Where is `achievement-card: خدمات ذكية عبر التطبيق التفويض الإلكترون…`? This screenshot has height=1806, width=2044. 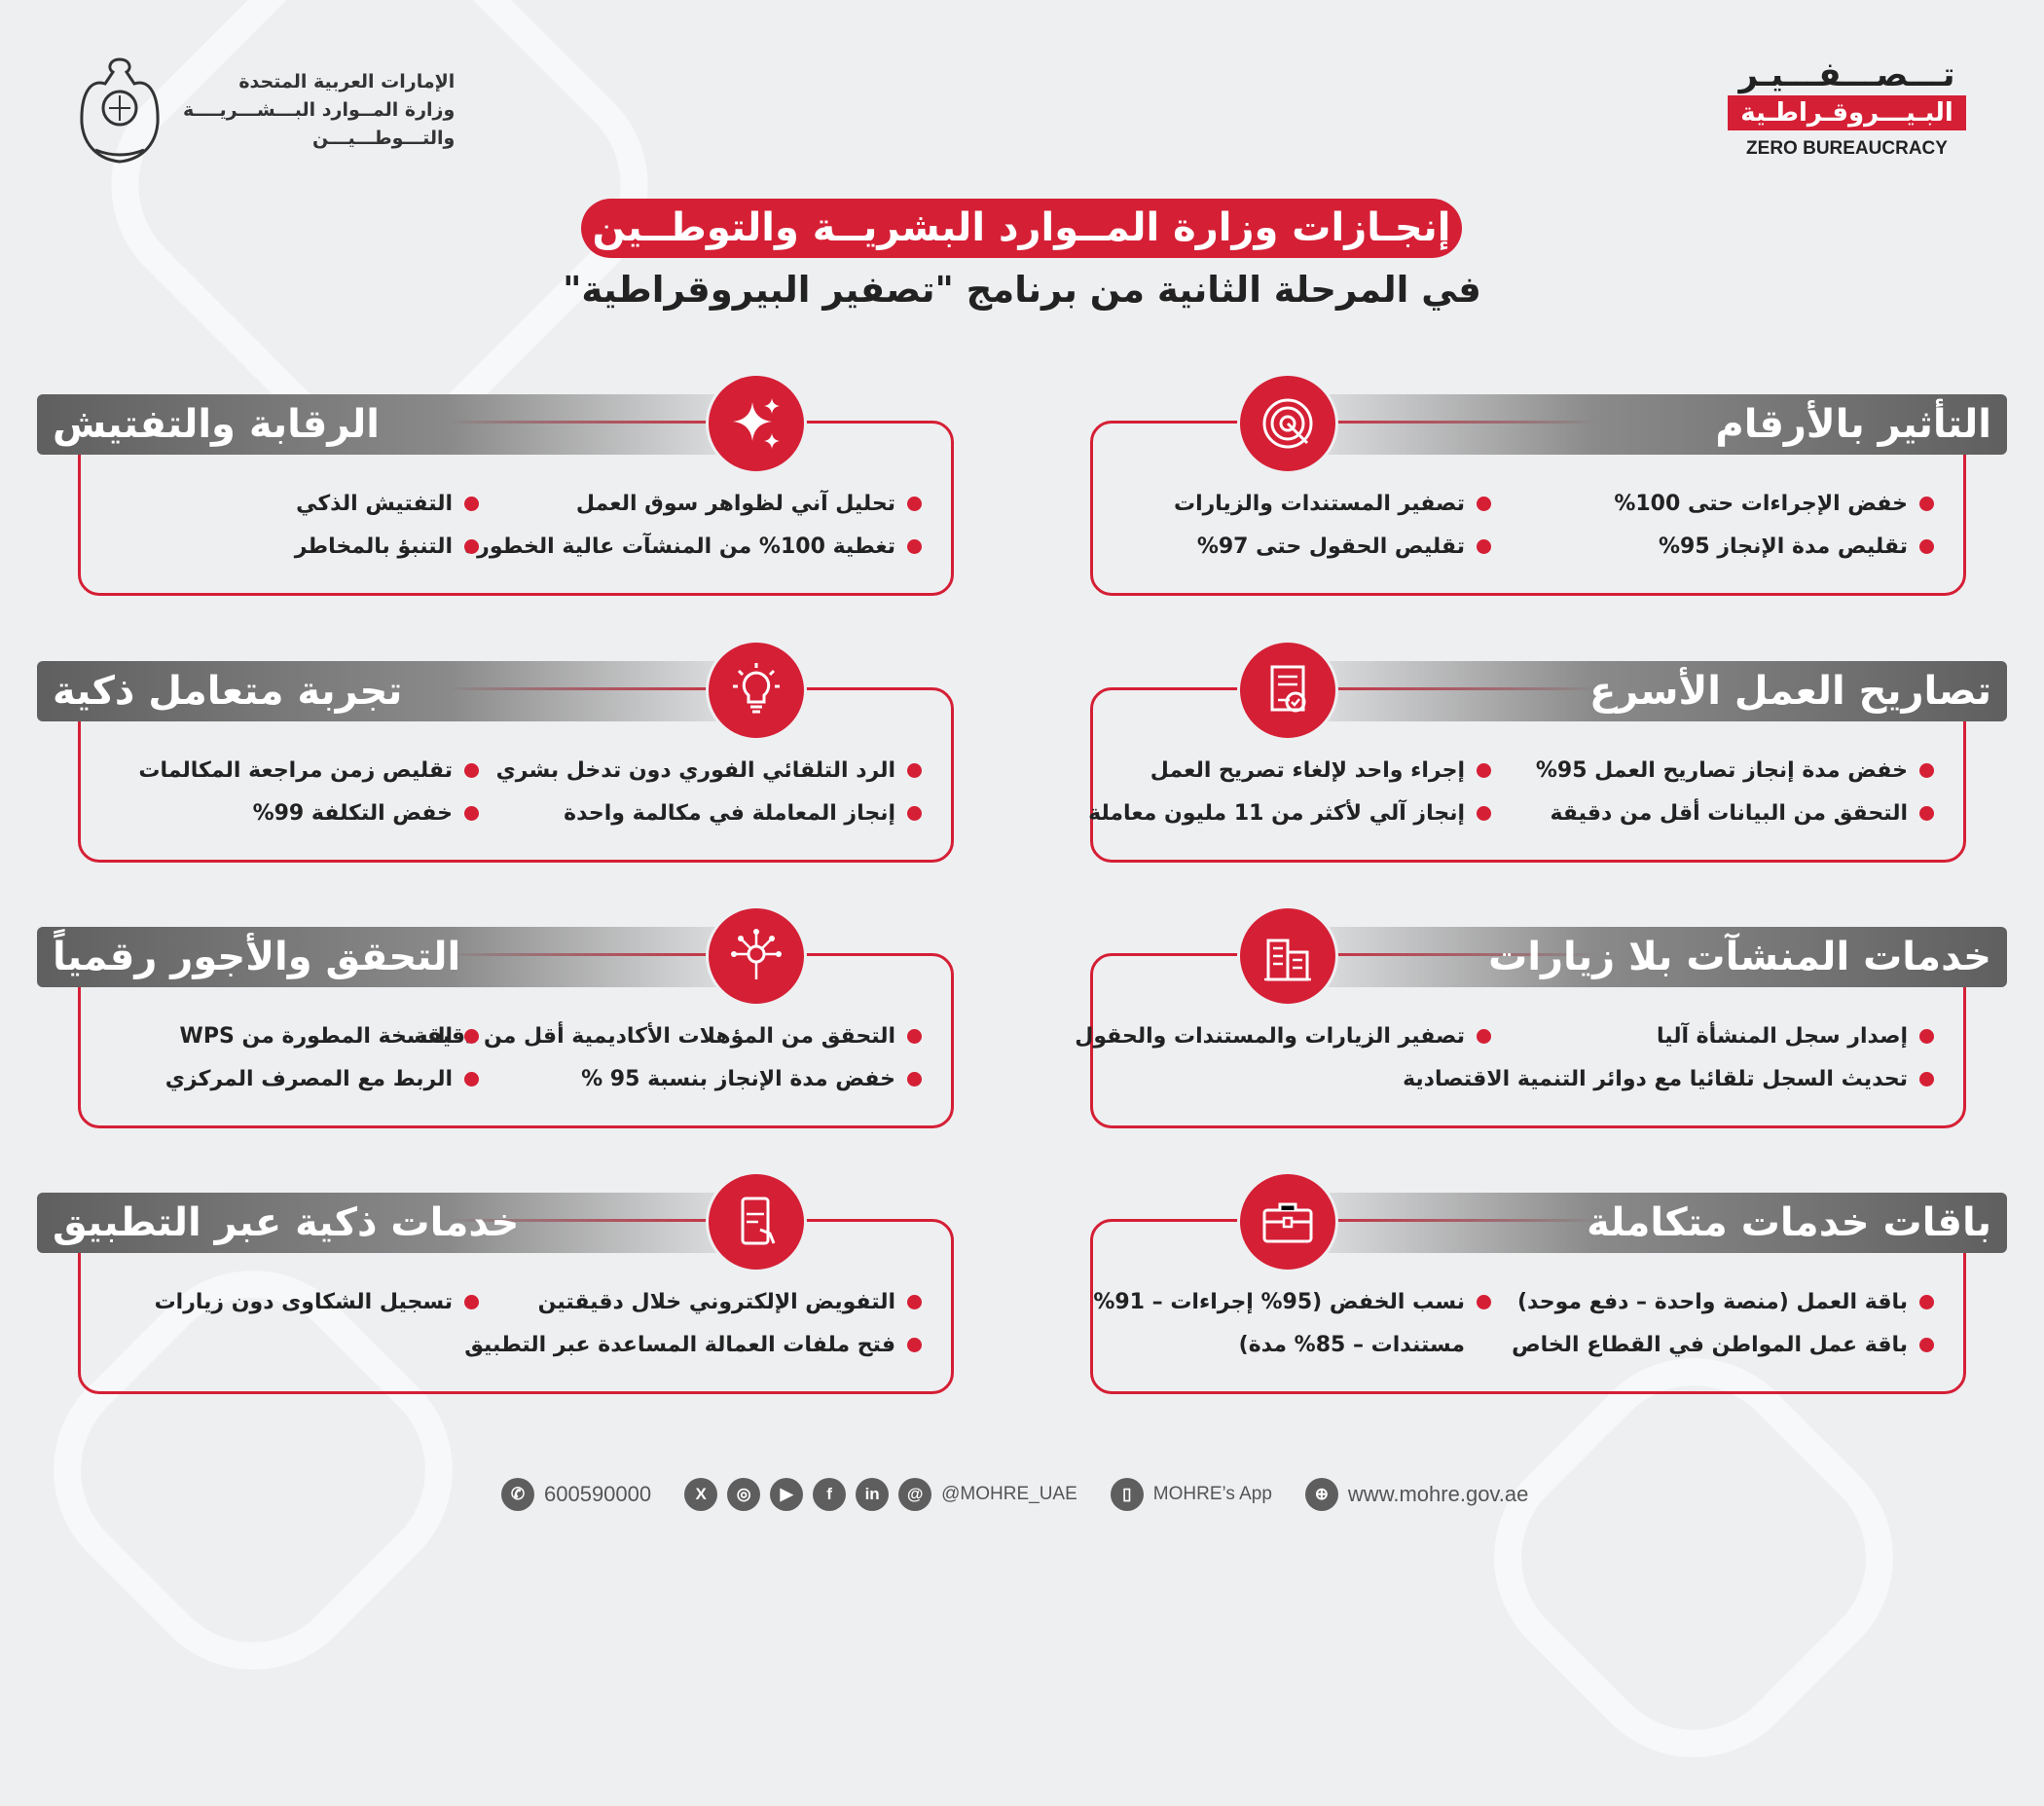 achievement-card: خدمات ذكية عبر التطبيق التفويض الإلكترون… is located at coordinates (496, 1282).